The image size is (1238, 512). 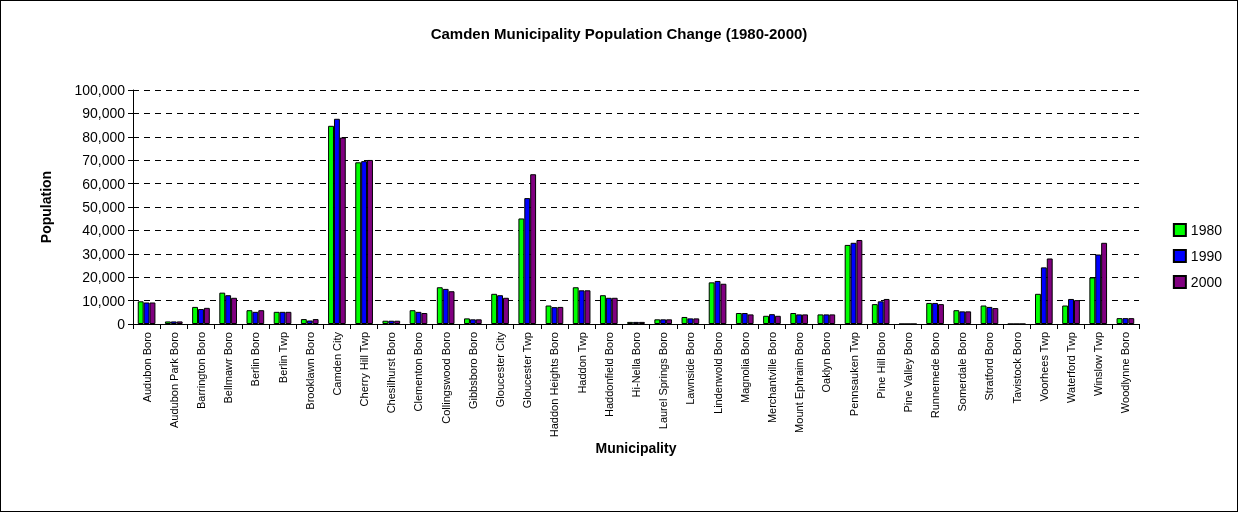 What do you see at coordinates (1206, 282) in the screenshot?
I see `legend-label: 2000` at bounding box center [1206, 282].